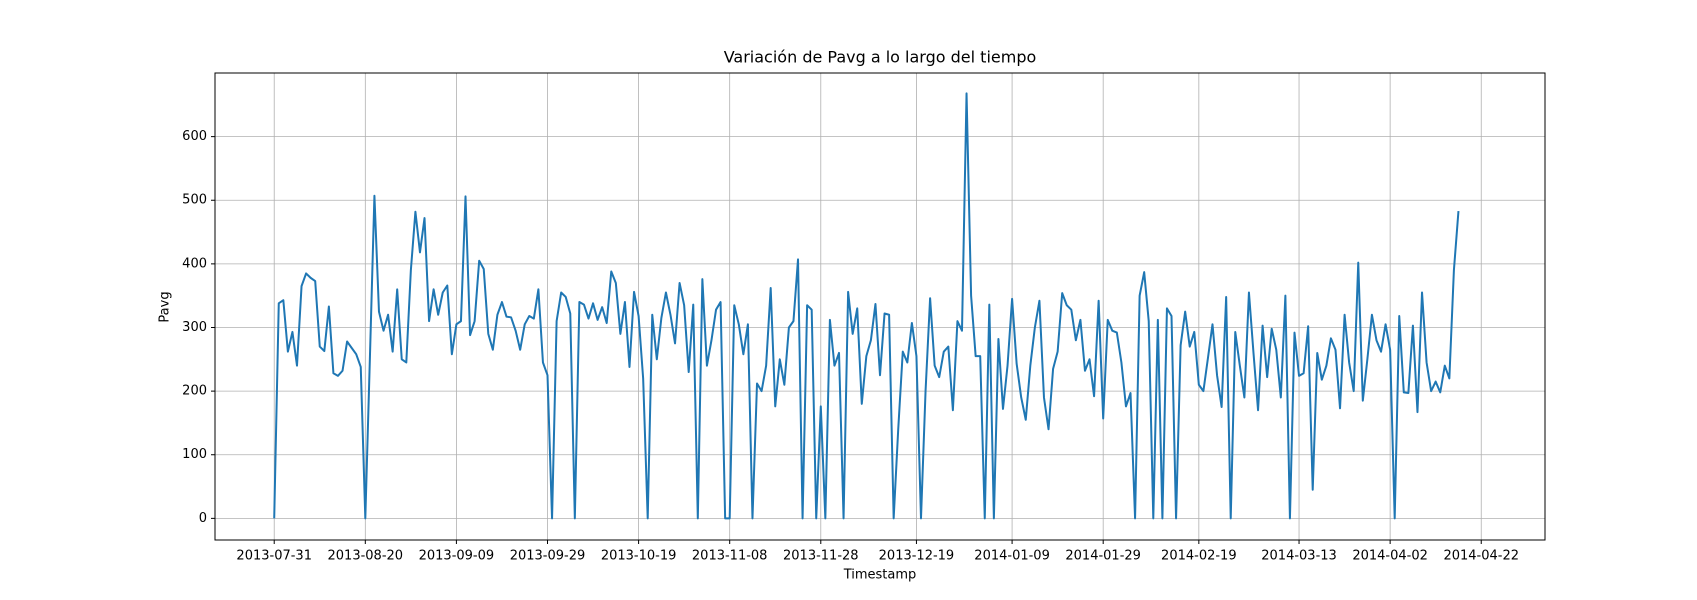  I want to click on x-tick-label: 2013-11-08, so click(730, 556).